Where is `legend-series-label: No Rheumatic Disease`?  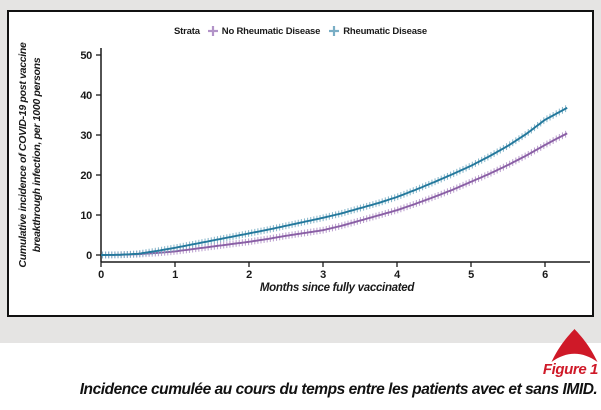 legend-series-label: No Rheumatic Disease is located at coordinates (271, 31).